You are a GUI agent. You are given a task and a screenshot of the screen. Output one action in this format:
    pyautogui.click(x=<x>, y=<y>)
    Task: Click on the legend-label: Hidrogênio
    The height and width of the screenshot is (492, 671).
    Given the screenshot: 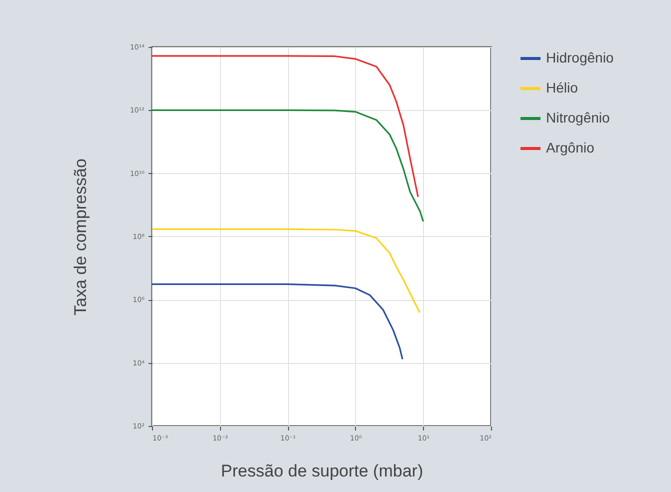 What is the action you would take?
    pyautogui.click(x=580, y=58)
    